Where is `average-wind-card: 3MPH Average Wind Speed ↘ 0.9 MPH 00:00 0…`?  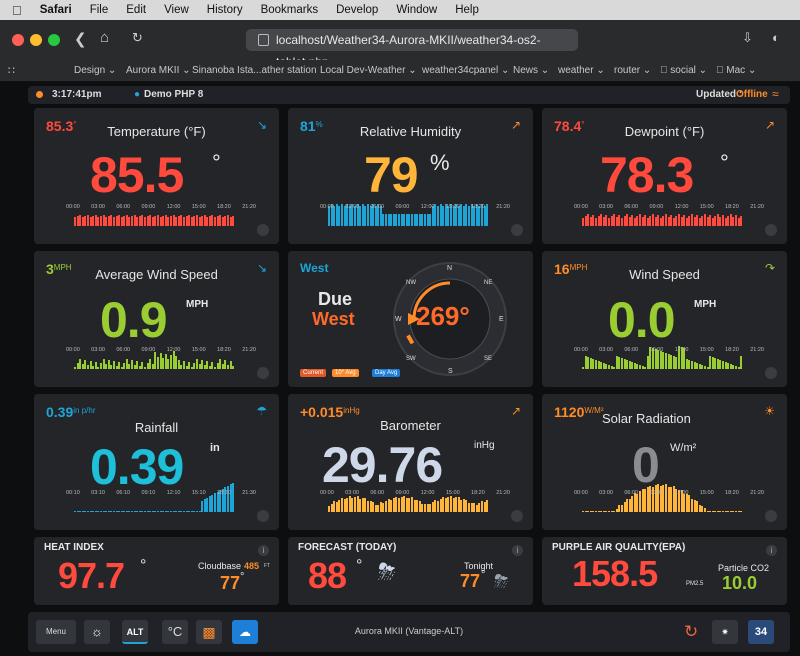
average-wind-card: 3MPH Average Wind Speed ↘ 0.9 MPH 00:00 0… is located at coordinates (156, 319).